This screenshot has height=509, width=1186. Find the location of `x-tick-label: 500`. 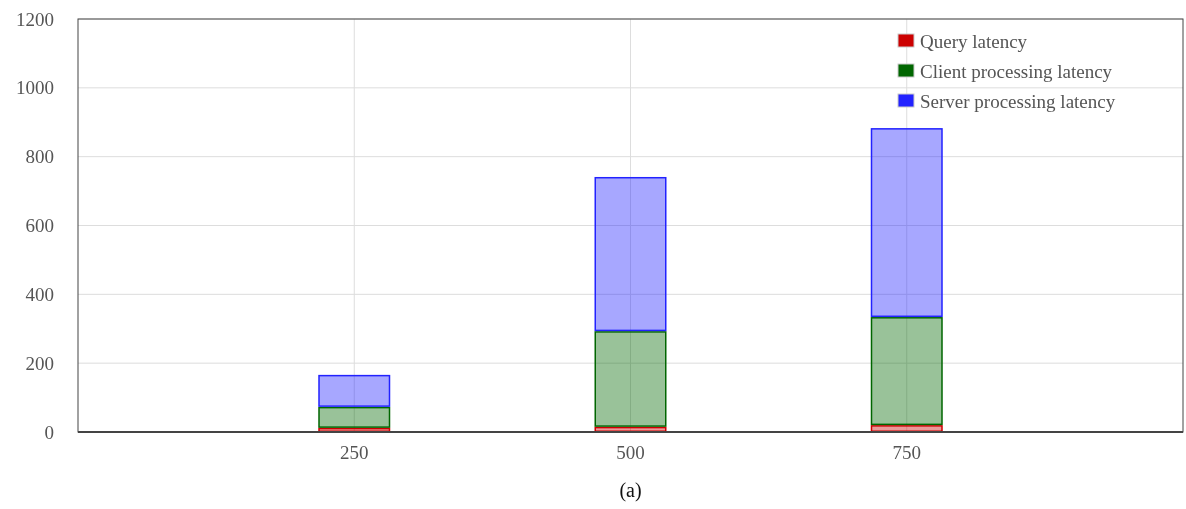

x-tick-label: 500 is located at coordinates (630, 452).